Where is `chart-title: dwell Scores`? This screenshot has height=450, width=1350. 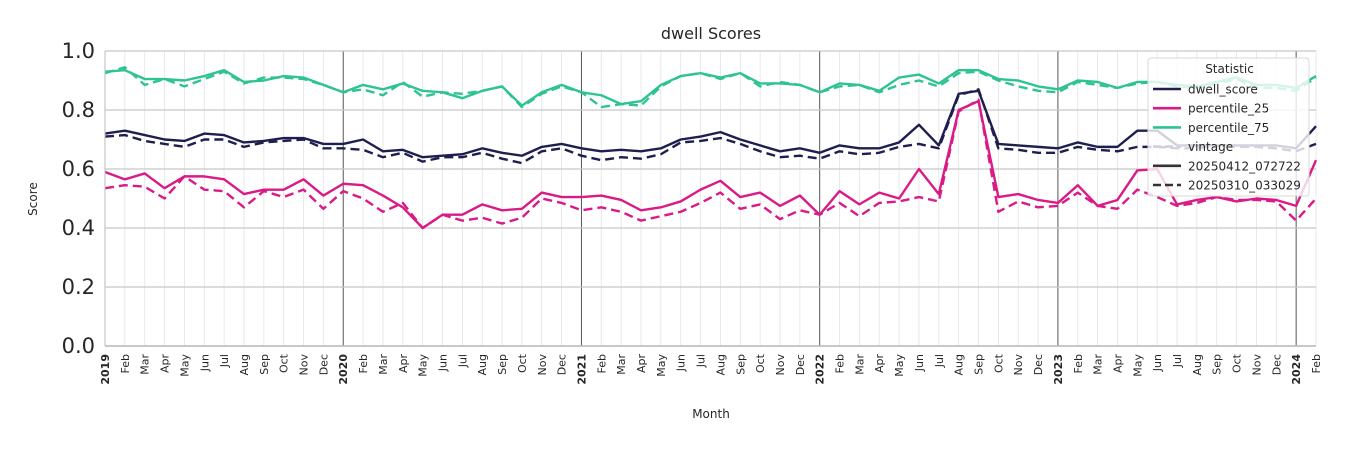 chart-title: dwell Scores is located at coordinates (711, 33).